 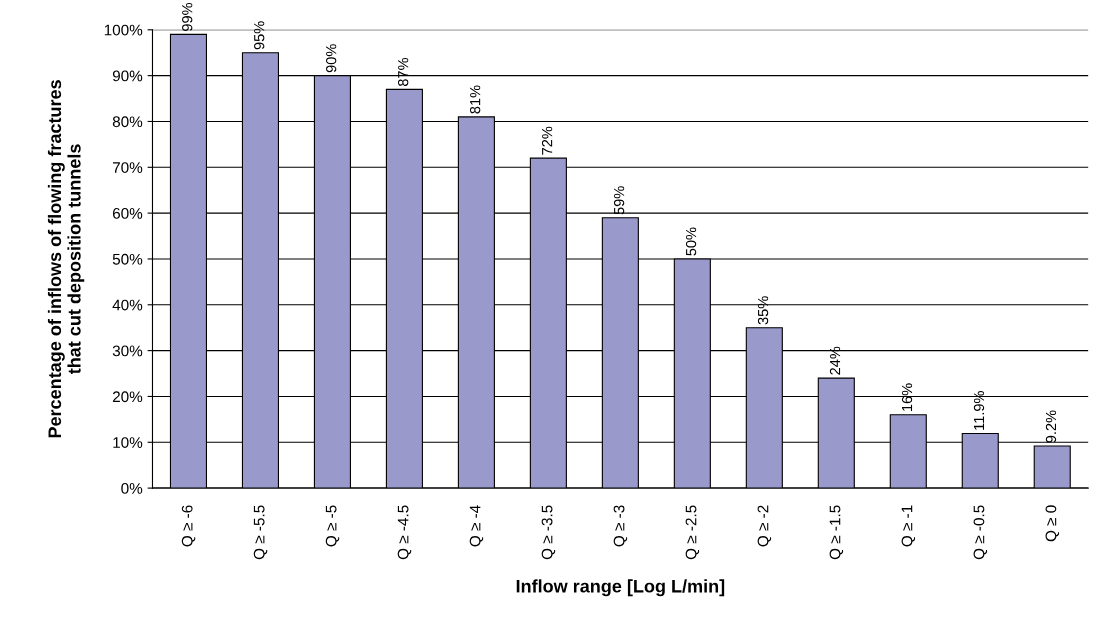 What do you see at coordinates (127, 167) in the screenshot?
I see `y-tick-label: 70%` at bounding box center [127, 167].